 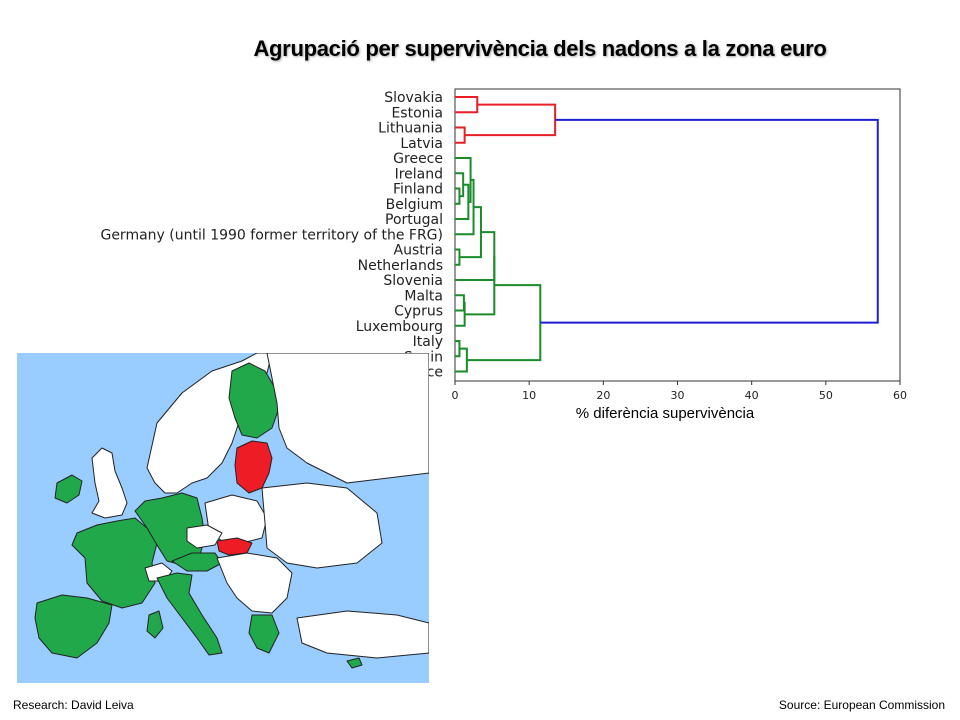 I want to click on map-ireland, so click(x=68, y=489).